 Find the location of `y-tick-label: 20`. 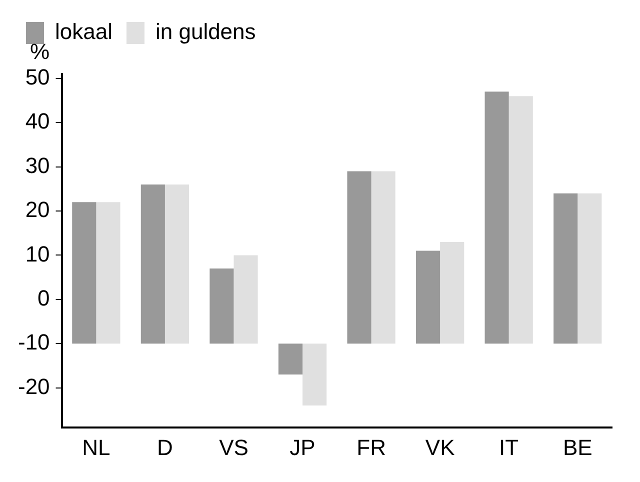

y-tick-label: 20 is located at coordinates (37, 209).